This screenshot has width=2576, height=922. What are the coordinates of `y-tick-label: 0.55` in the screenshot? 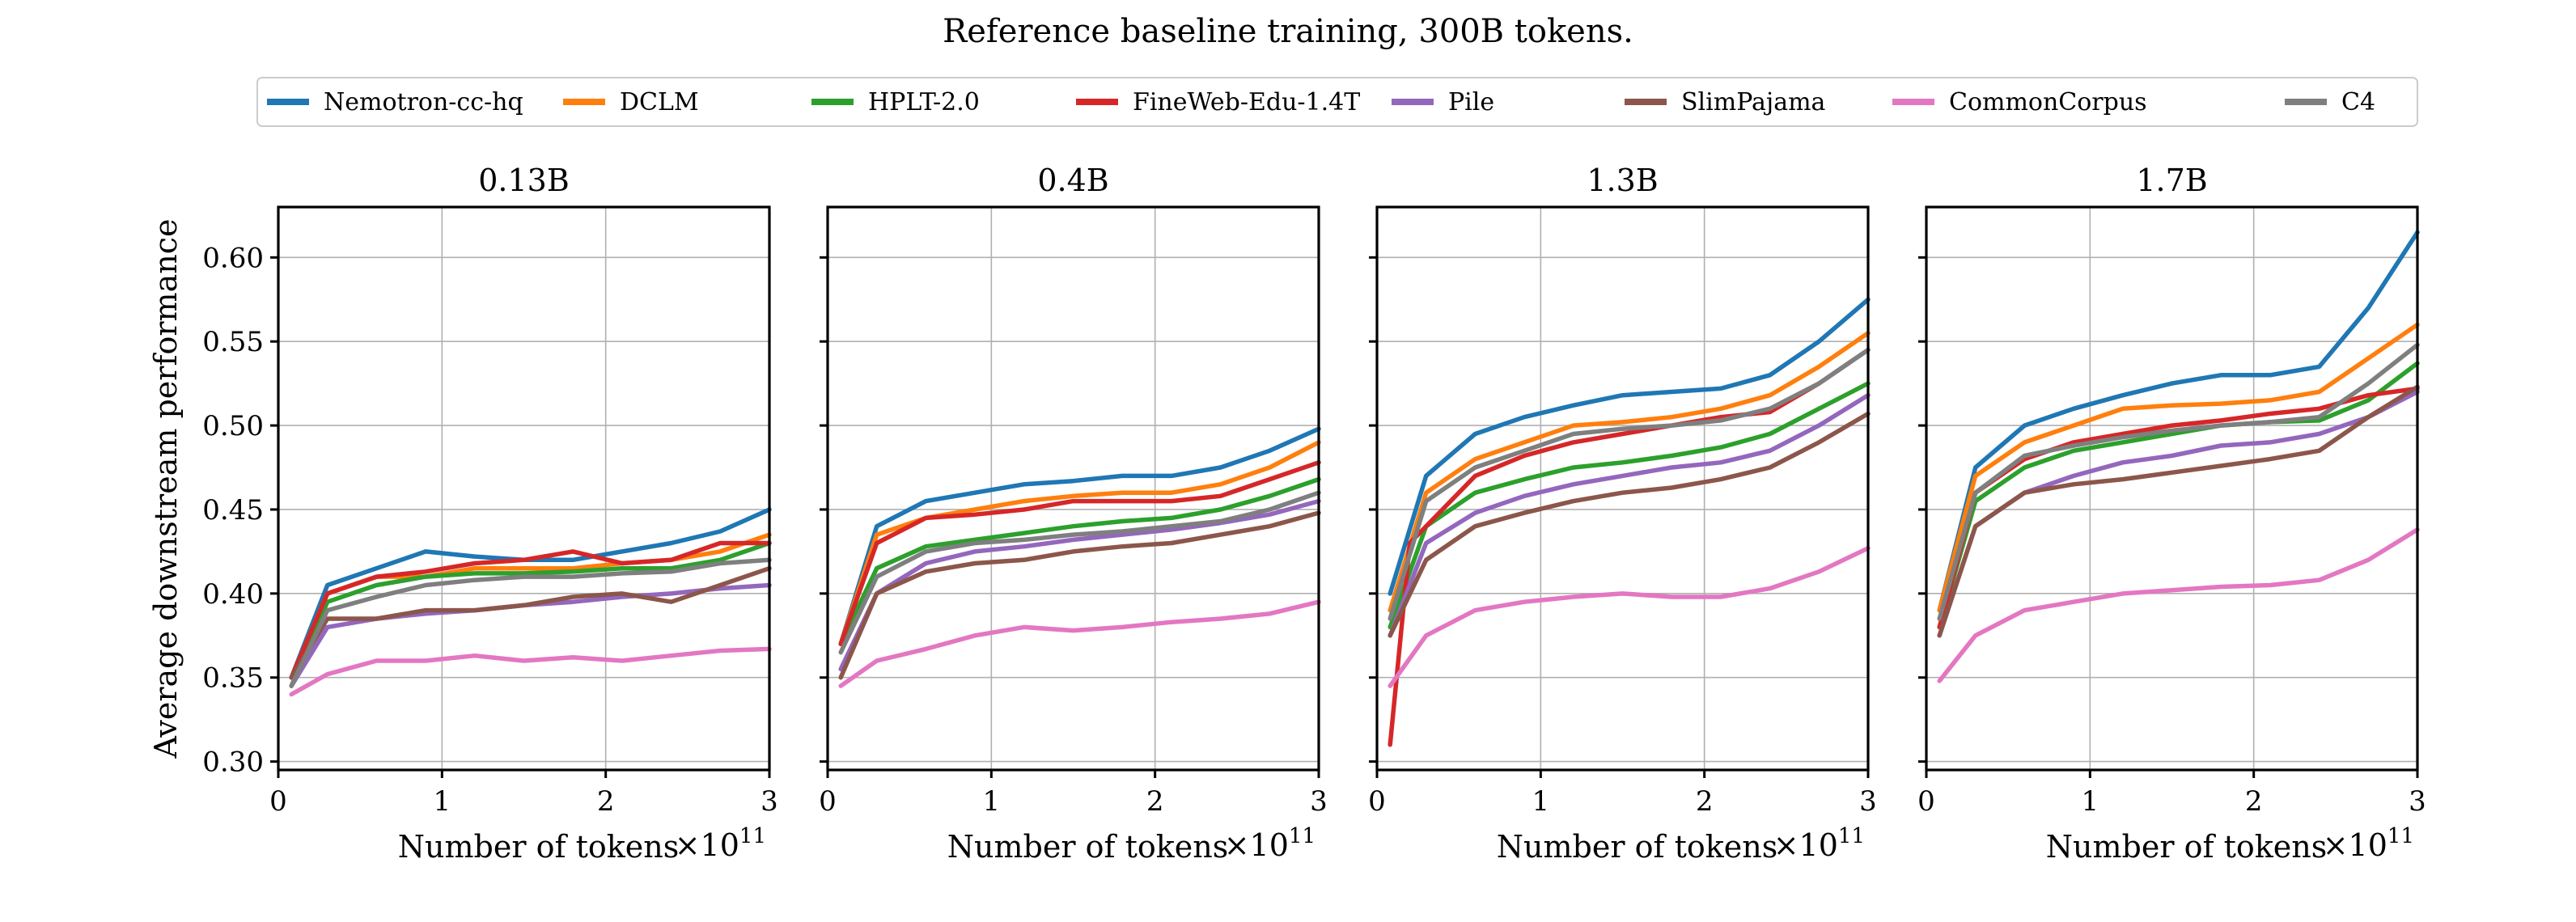 It's located at (233, 342).